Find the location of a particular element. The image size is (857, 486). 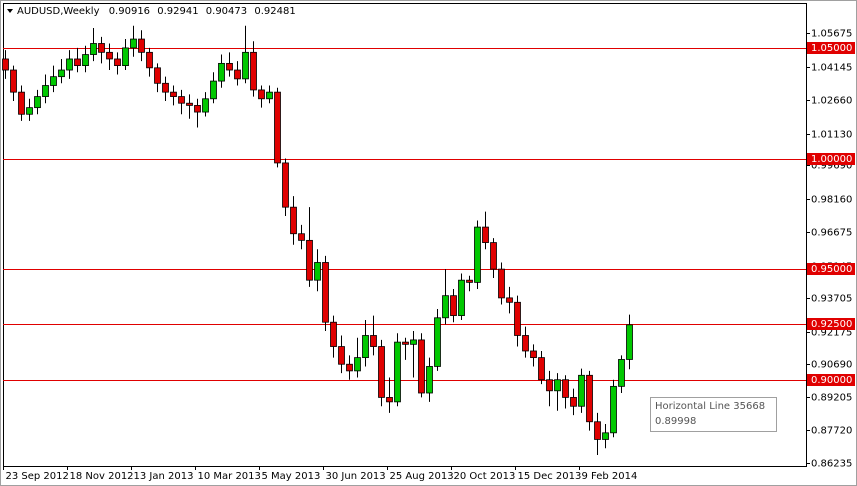

tooltip-title: Horizontal Line 35668 is located at coordinates (710, 406).